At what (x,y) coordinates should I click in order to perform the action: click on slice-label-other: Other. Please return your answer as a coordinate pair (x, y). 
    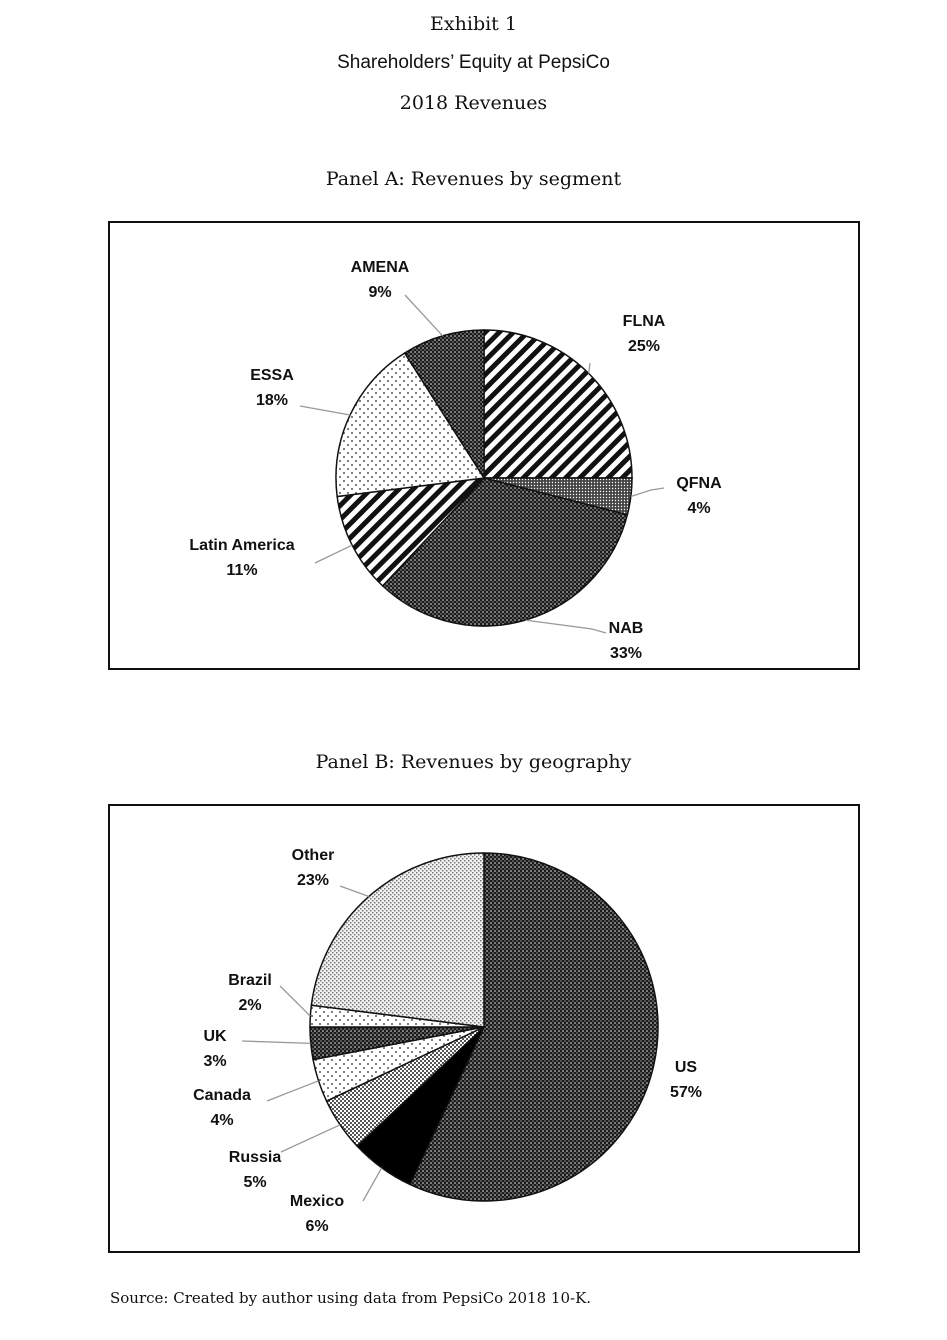
    Looking at the image, I should click on (313, 855).